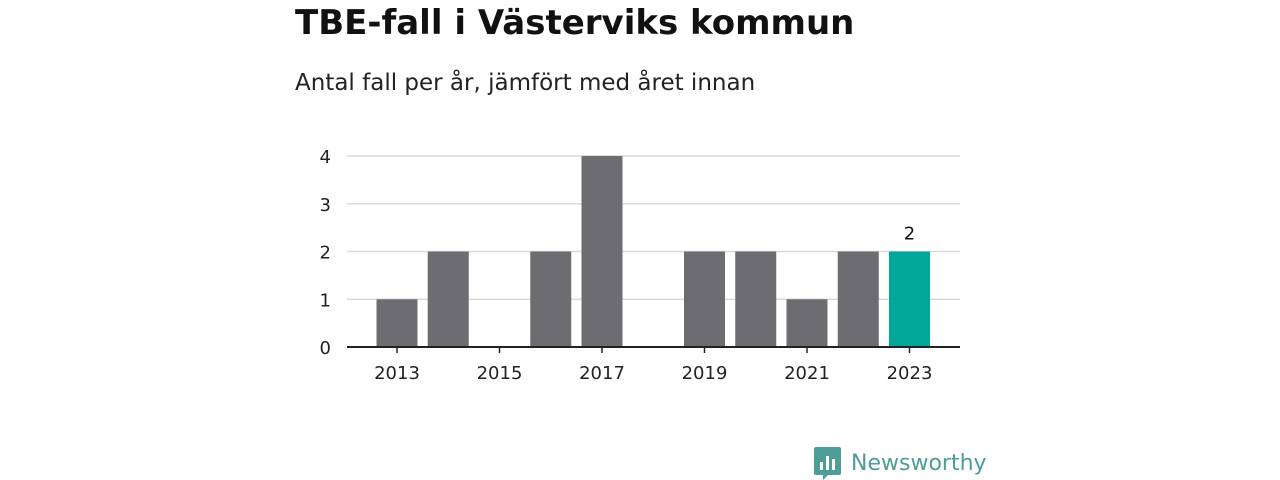 The width and height of the screenshot is (1280, 480). I want to click on chart-title: TBE-fall i Västerviks kommun, so click(575, 23).